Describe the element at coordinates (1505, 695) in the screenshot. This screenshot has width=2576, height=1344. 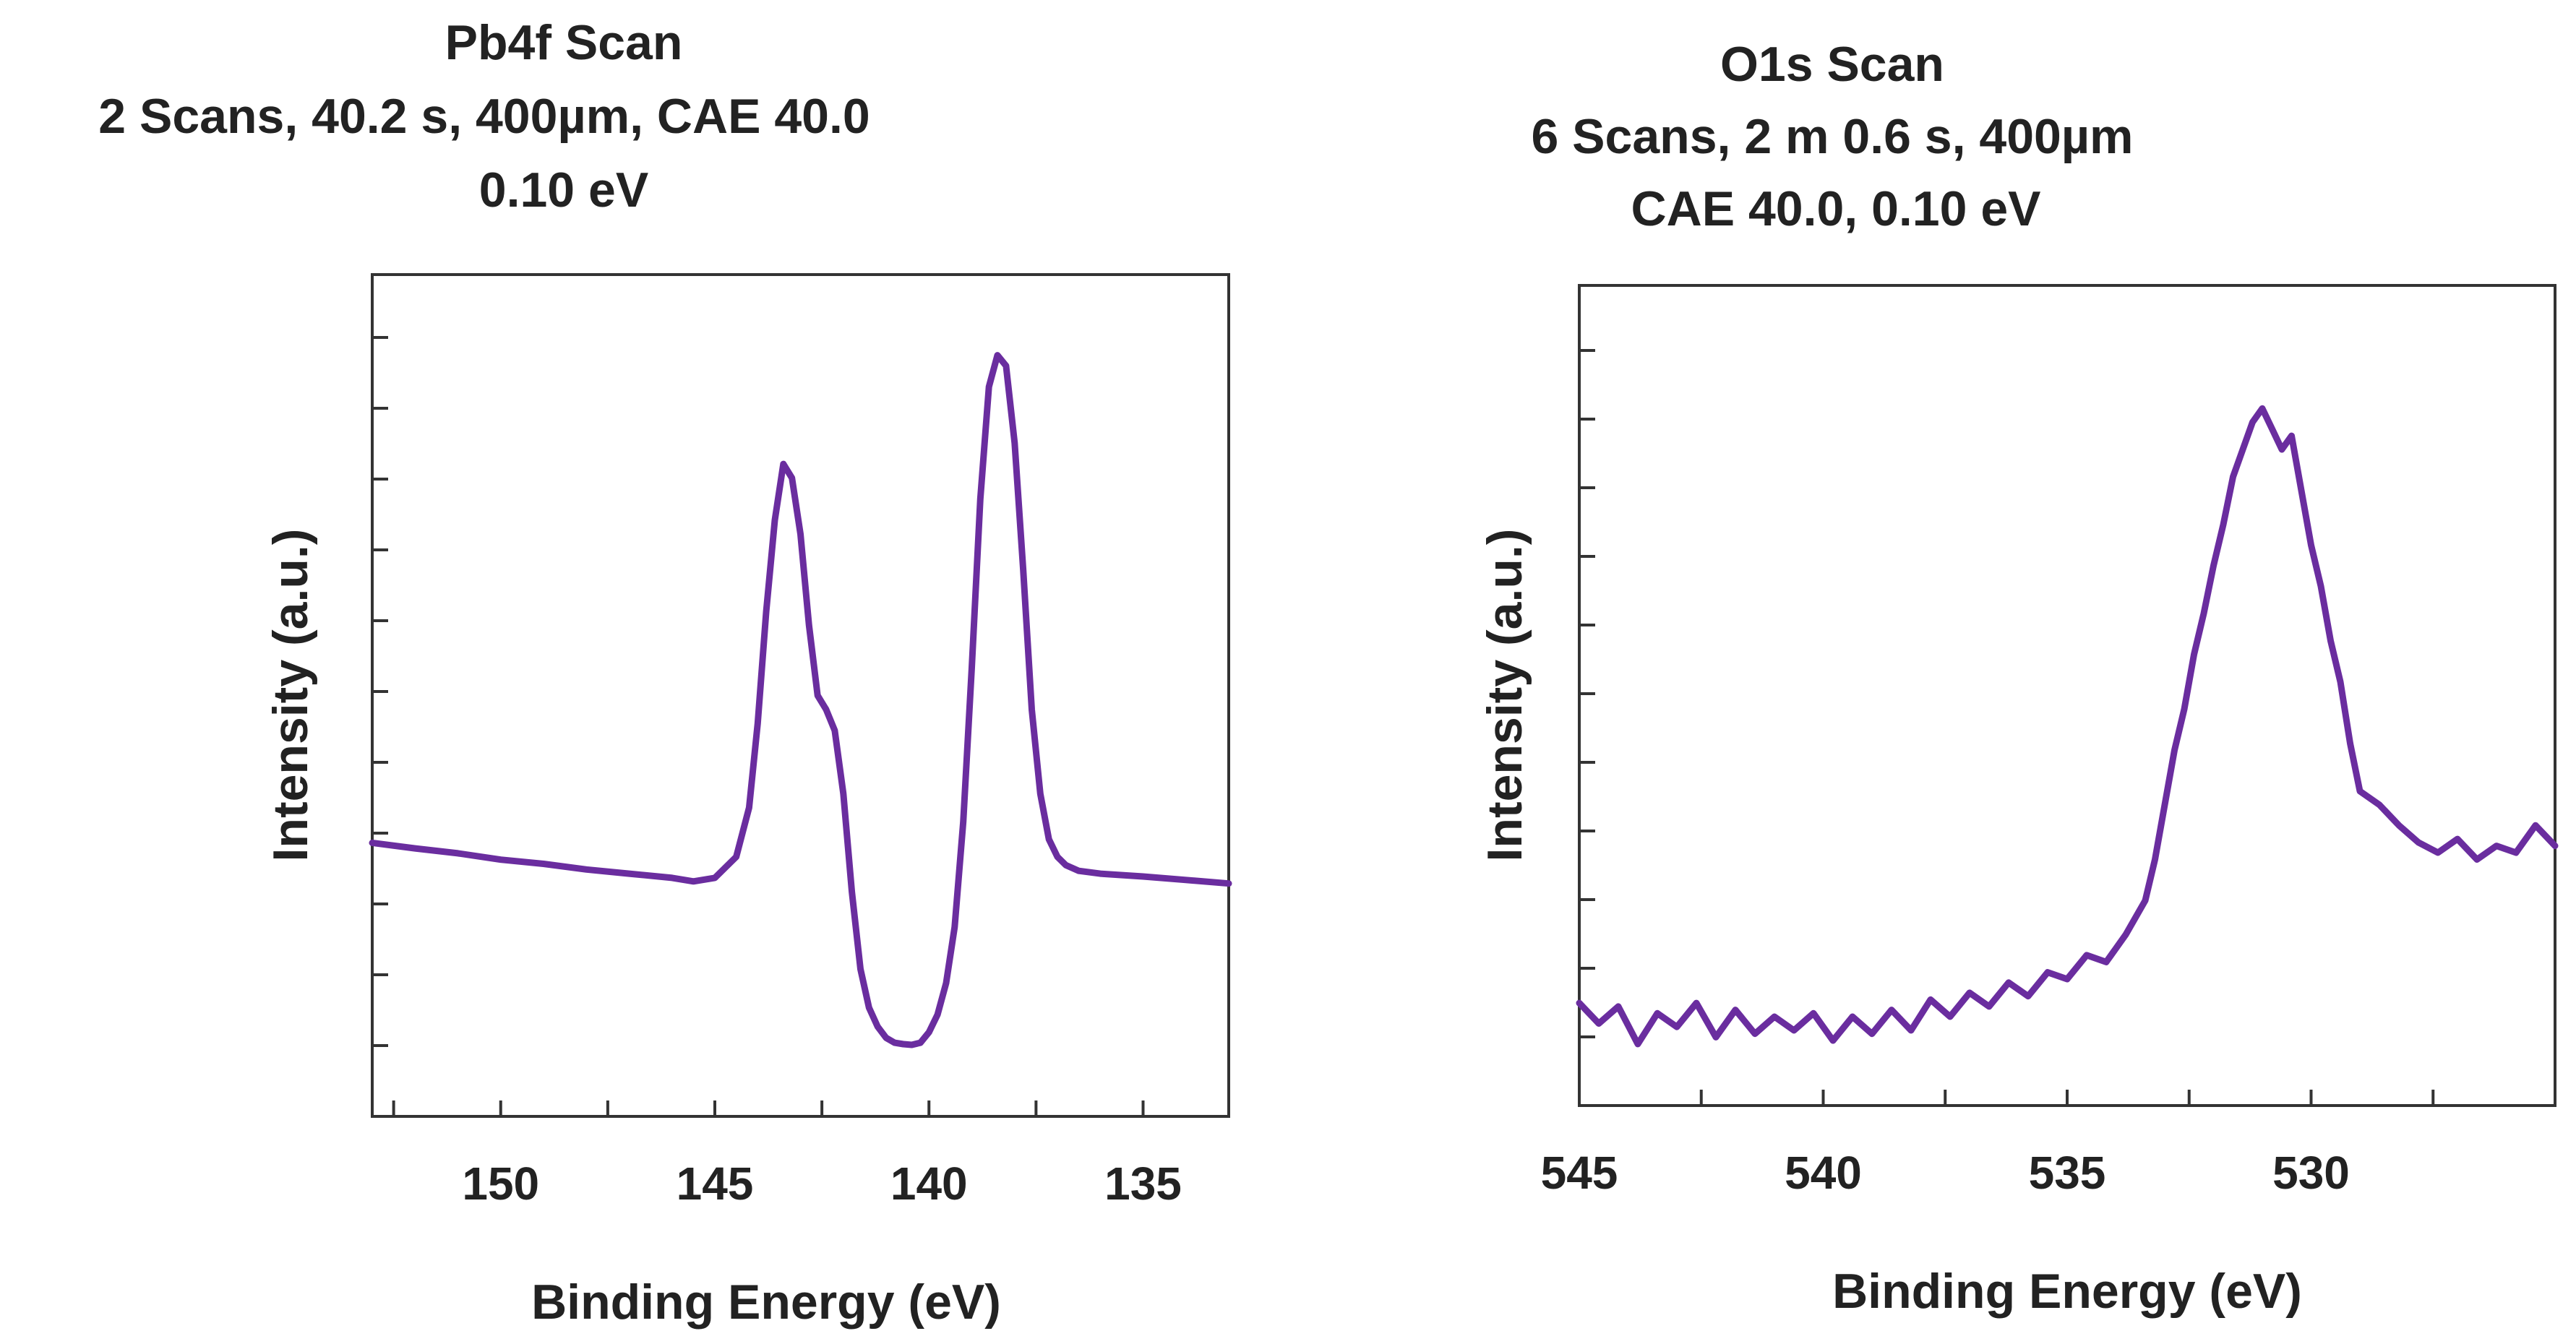
I see `o1s-y-axis-label: Intensity (a.u.)` at that location.